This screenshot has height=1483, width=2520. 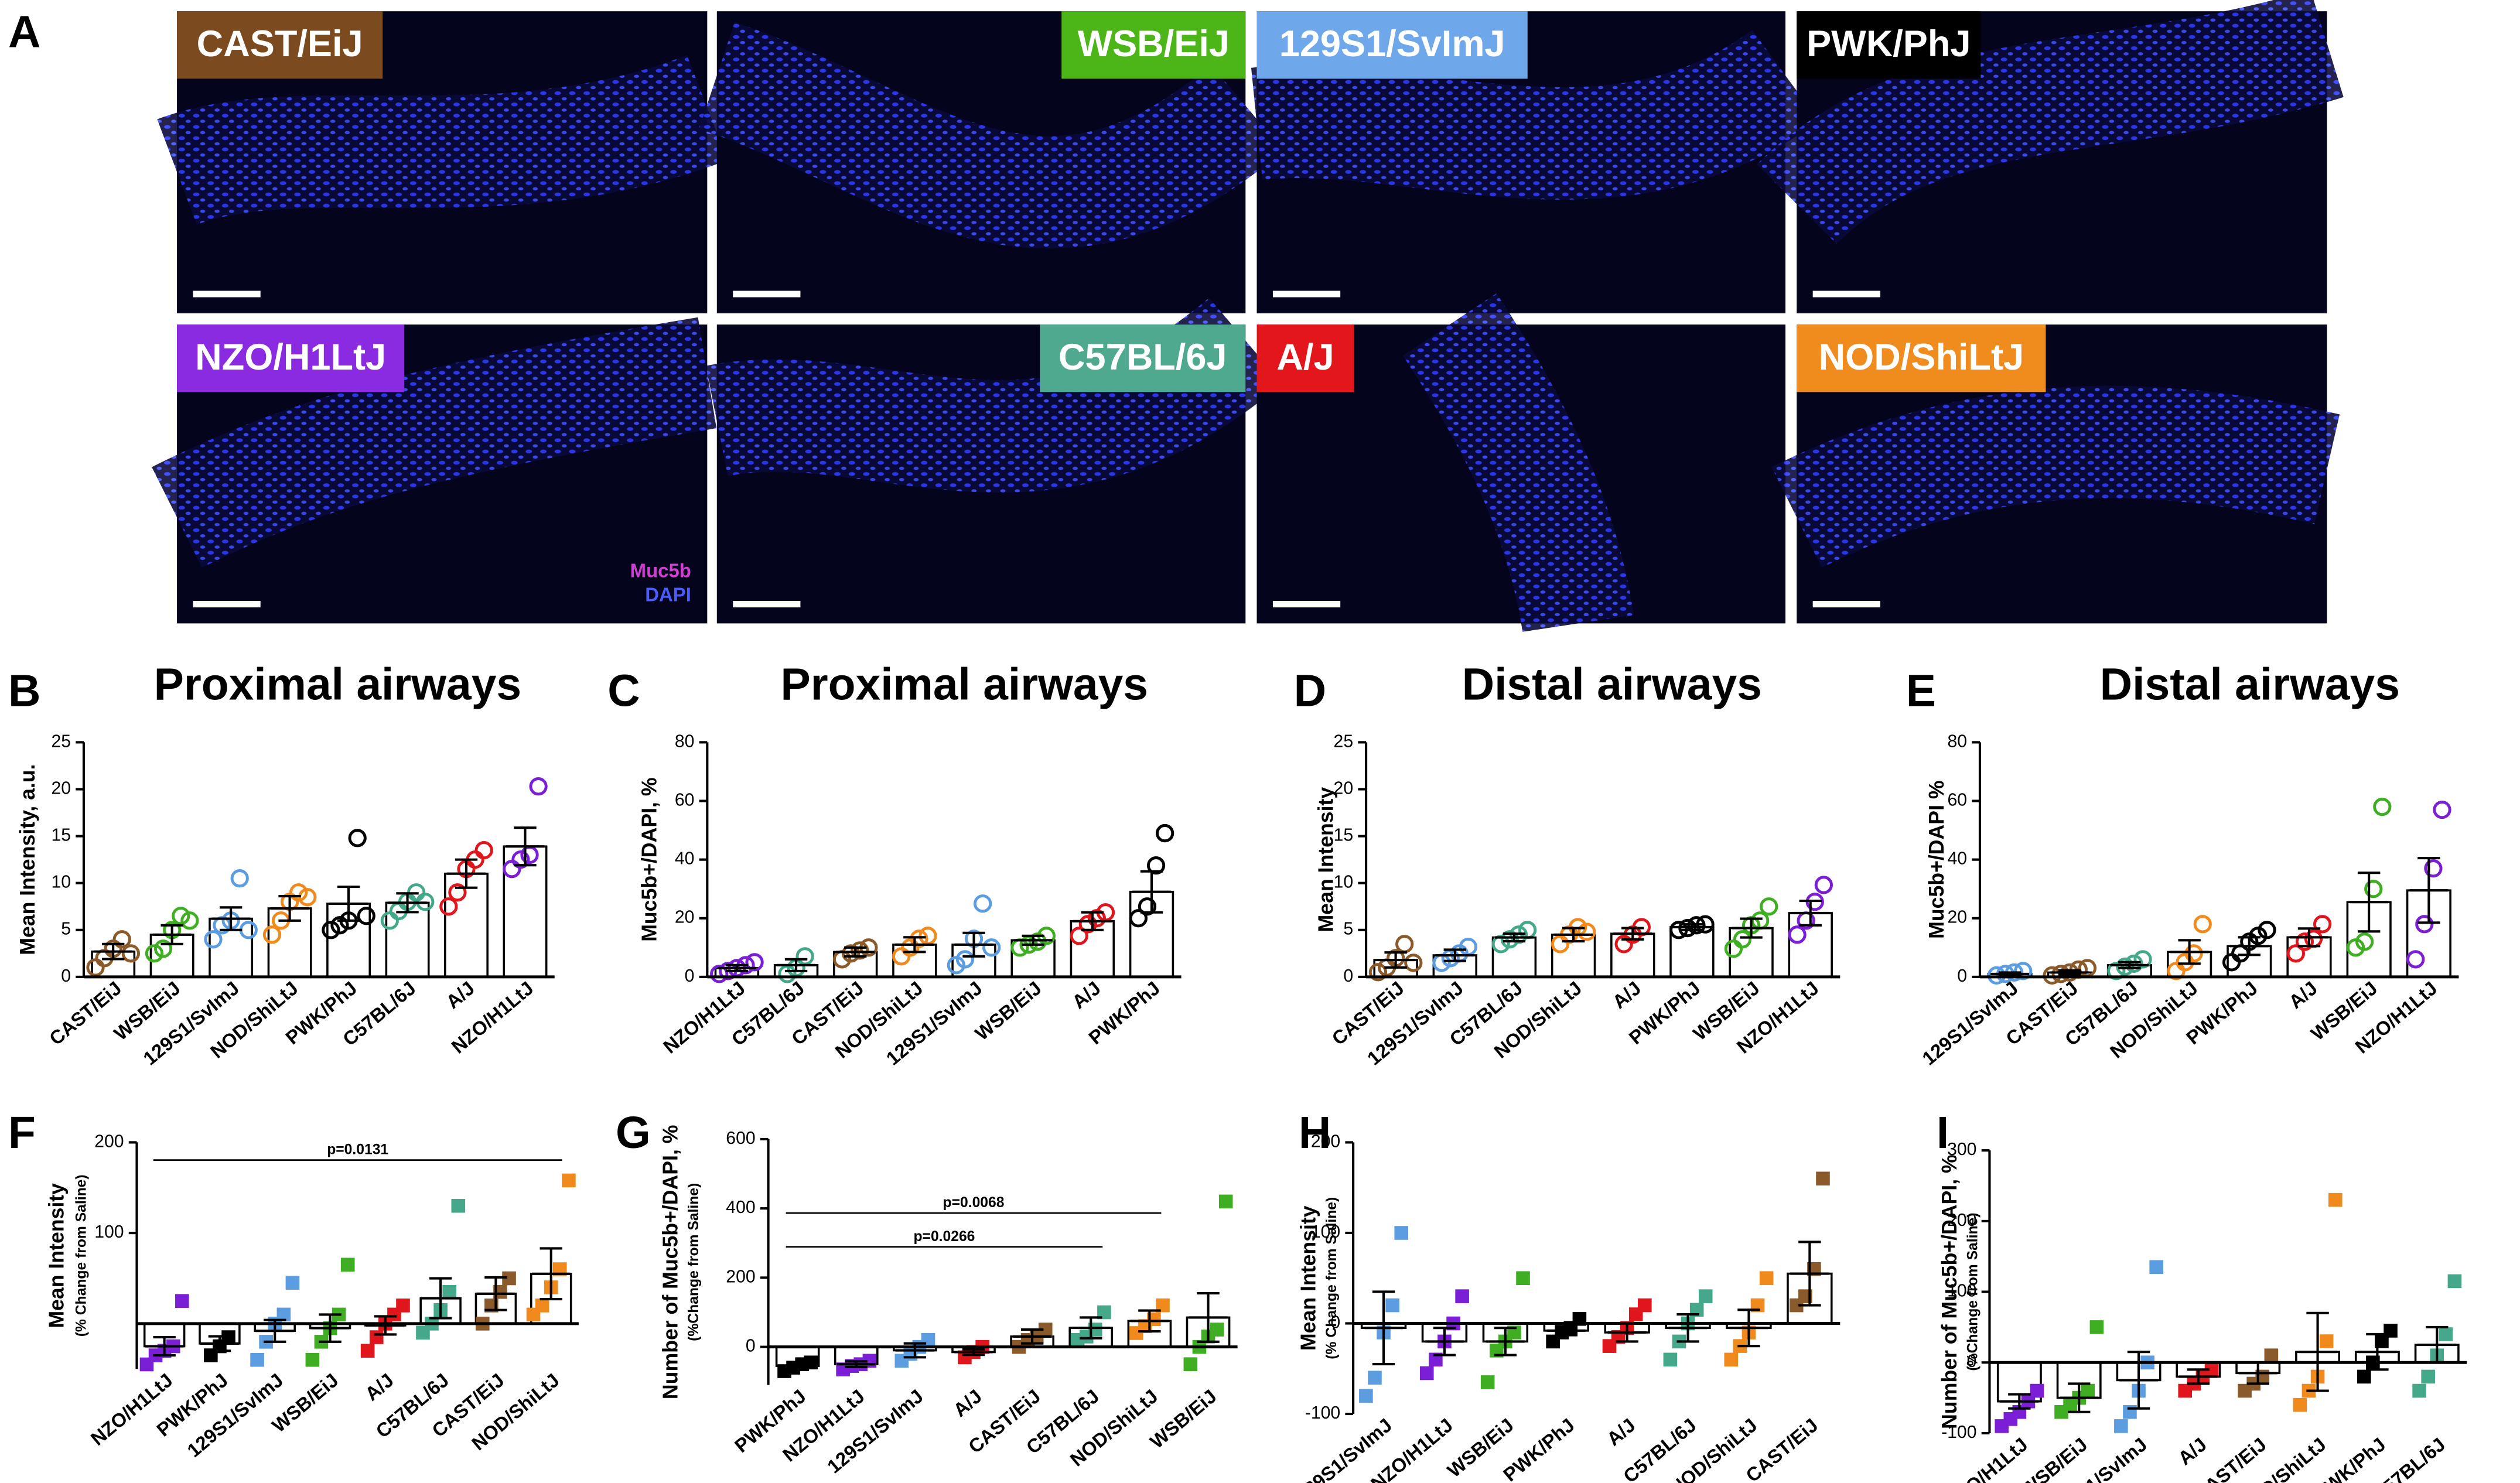 What do you see at coordinates (1535, 162) in the screenshot?
I see `micrograph: 129S1/SvImJ` at bounding box center [1535, 162].